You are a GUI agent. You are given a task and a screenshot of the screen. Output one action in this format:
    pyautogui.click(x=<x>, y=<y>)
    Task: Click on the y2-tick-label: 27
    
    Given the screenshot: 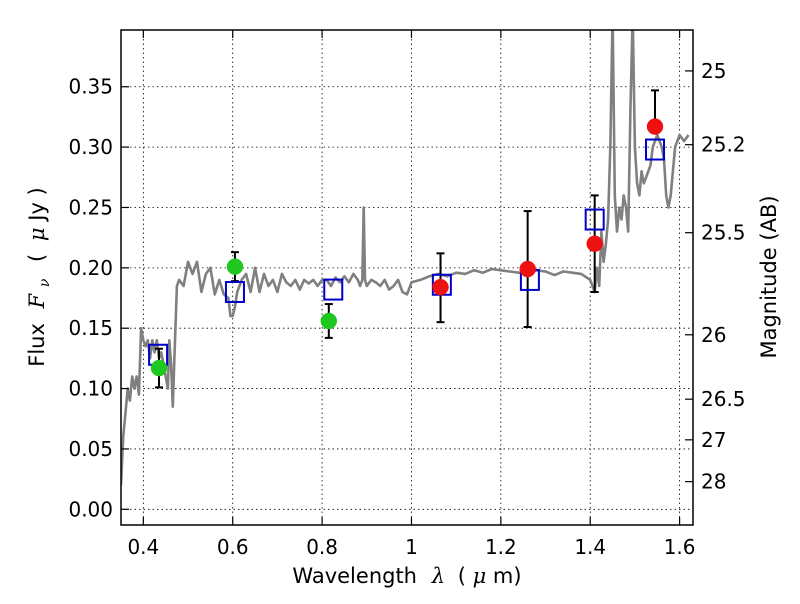 What is the action you would take?
    pyautogui.click(x=713, y=440)
    